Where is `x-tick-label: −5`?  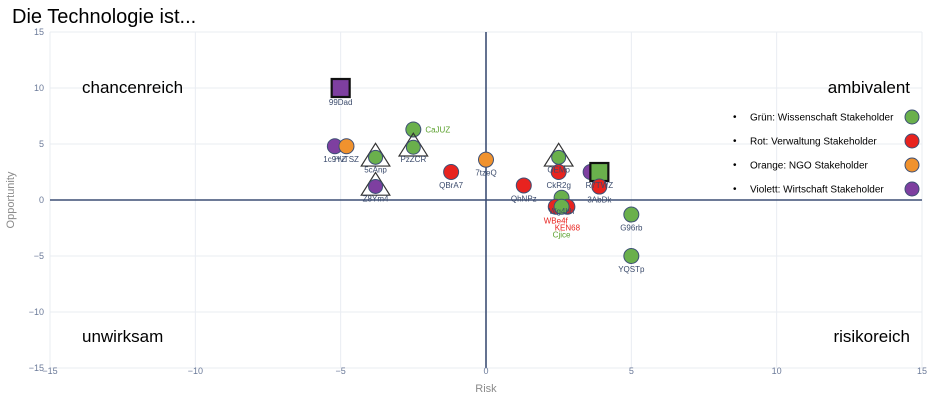 x-tick-label: −5 is located at coordinates (341, 371).